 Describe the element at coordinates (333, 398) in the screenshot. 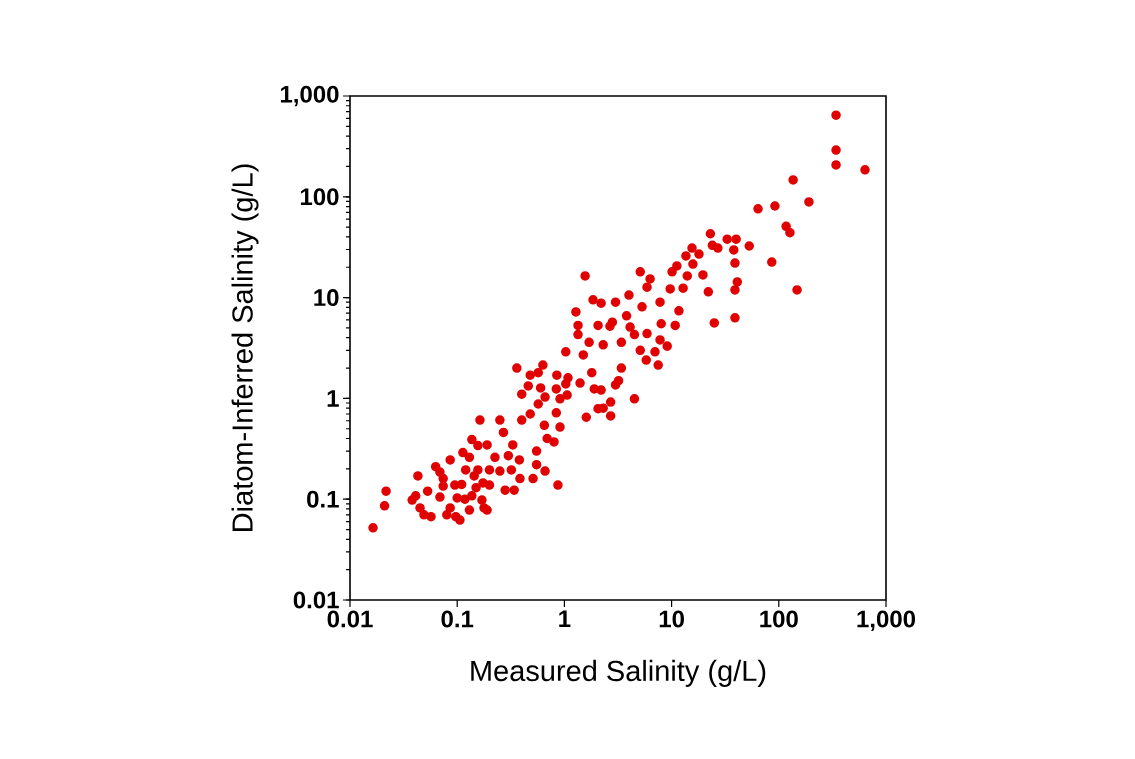

I see `y-tick-label: 1` at that location.